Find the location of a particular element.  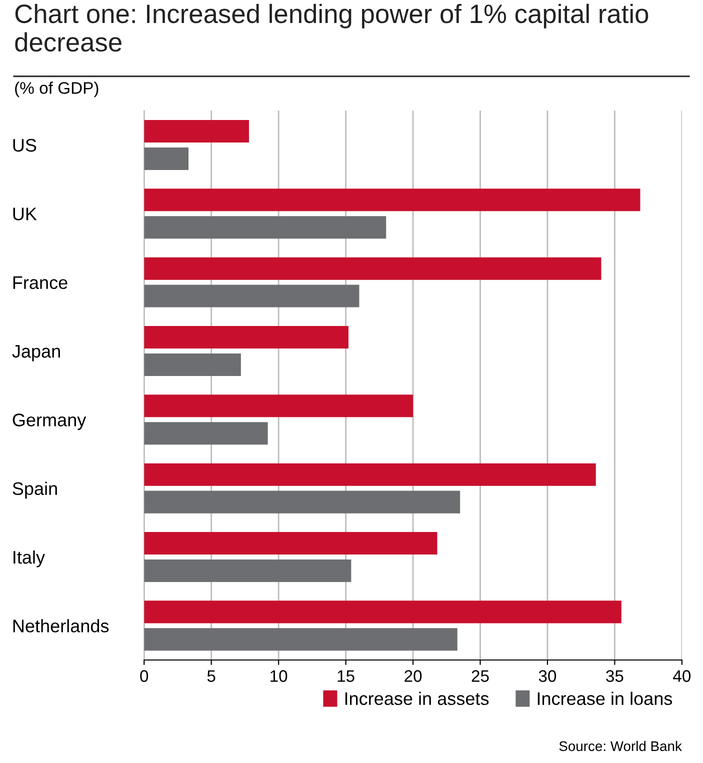

y-tick-label: US is located at coordinates (24, 145).